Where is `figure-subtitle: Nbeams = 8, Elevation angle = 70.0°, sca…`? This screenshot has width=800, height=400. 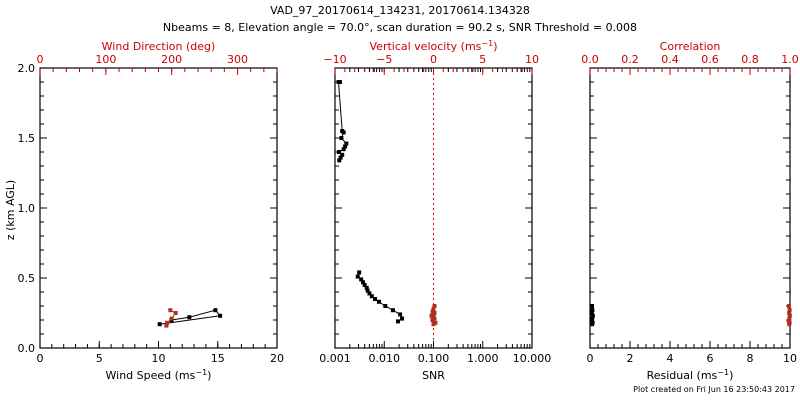 figure-subtitle: Nbeams = 8, Elevation angle = 70.0°, sca… is located at coordinates (400, 27).